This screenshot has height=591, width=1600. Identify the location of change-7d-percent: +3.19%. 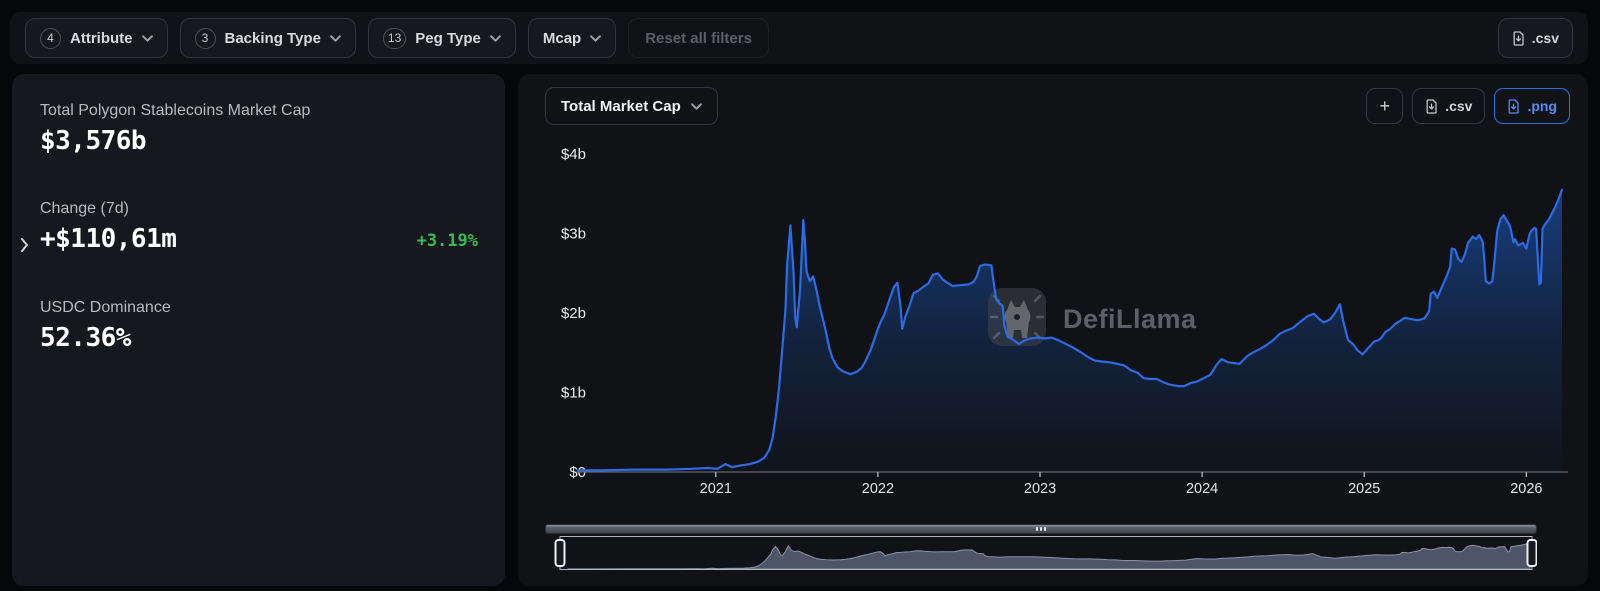
(447, 241).